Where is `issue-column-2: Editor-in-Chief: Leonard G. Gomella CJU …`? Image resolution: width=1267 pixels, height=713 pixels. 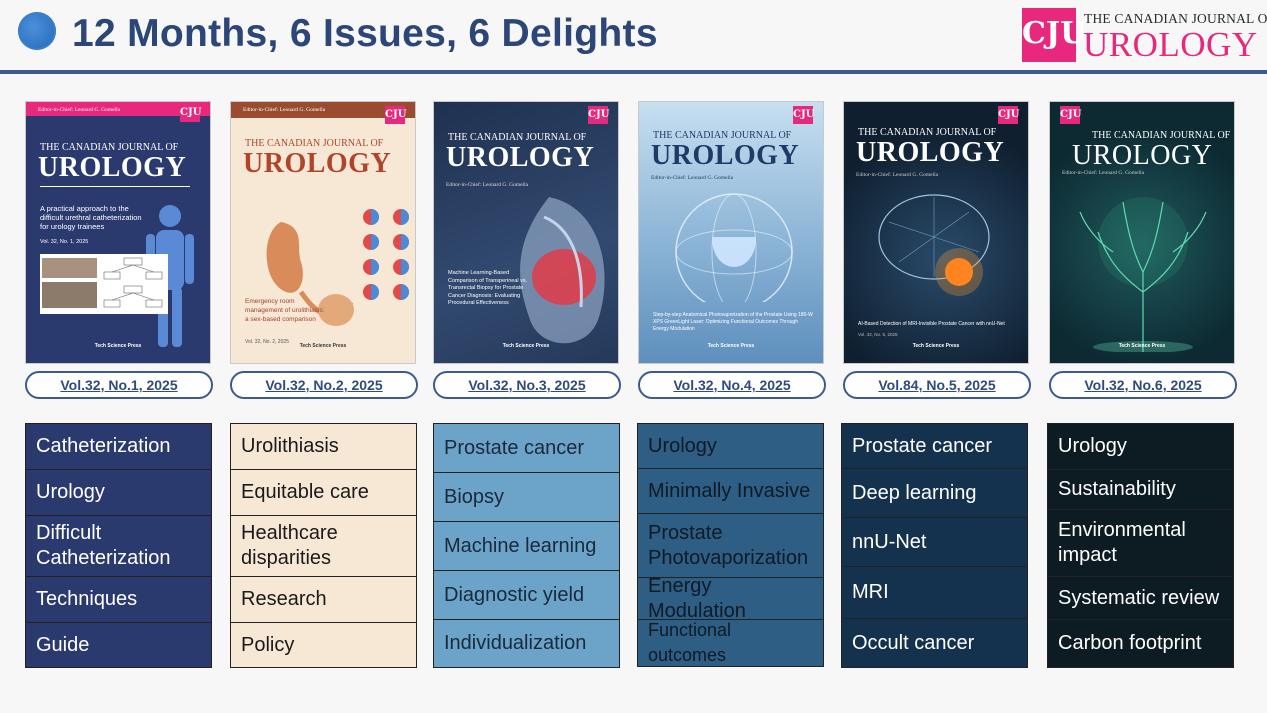 issue-column-2: Editor-in-Chief: Leonard G. Gomella CJU … is located at coordinates (324, 250).